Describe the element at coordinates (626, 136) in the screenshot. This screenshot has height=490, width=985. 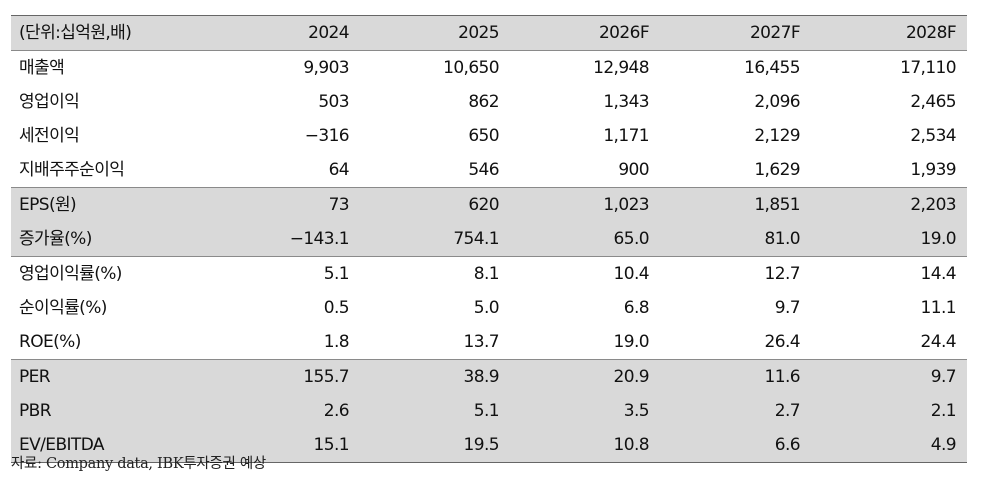
I see `cell-value: 1,171` at that location.